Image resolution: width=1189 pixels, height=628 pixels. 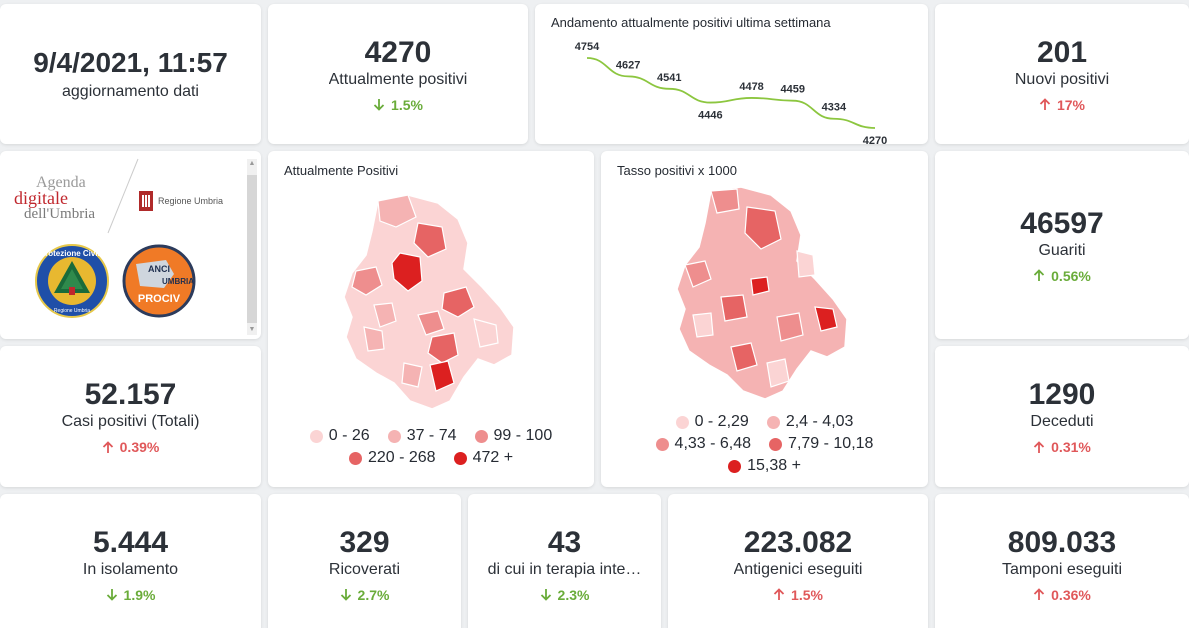 I want to click on nuovi-positivi-card: 201 Nuovi positivi 17%, so click(x=1062, y=74).